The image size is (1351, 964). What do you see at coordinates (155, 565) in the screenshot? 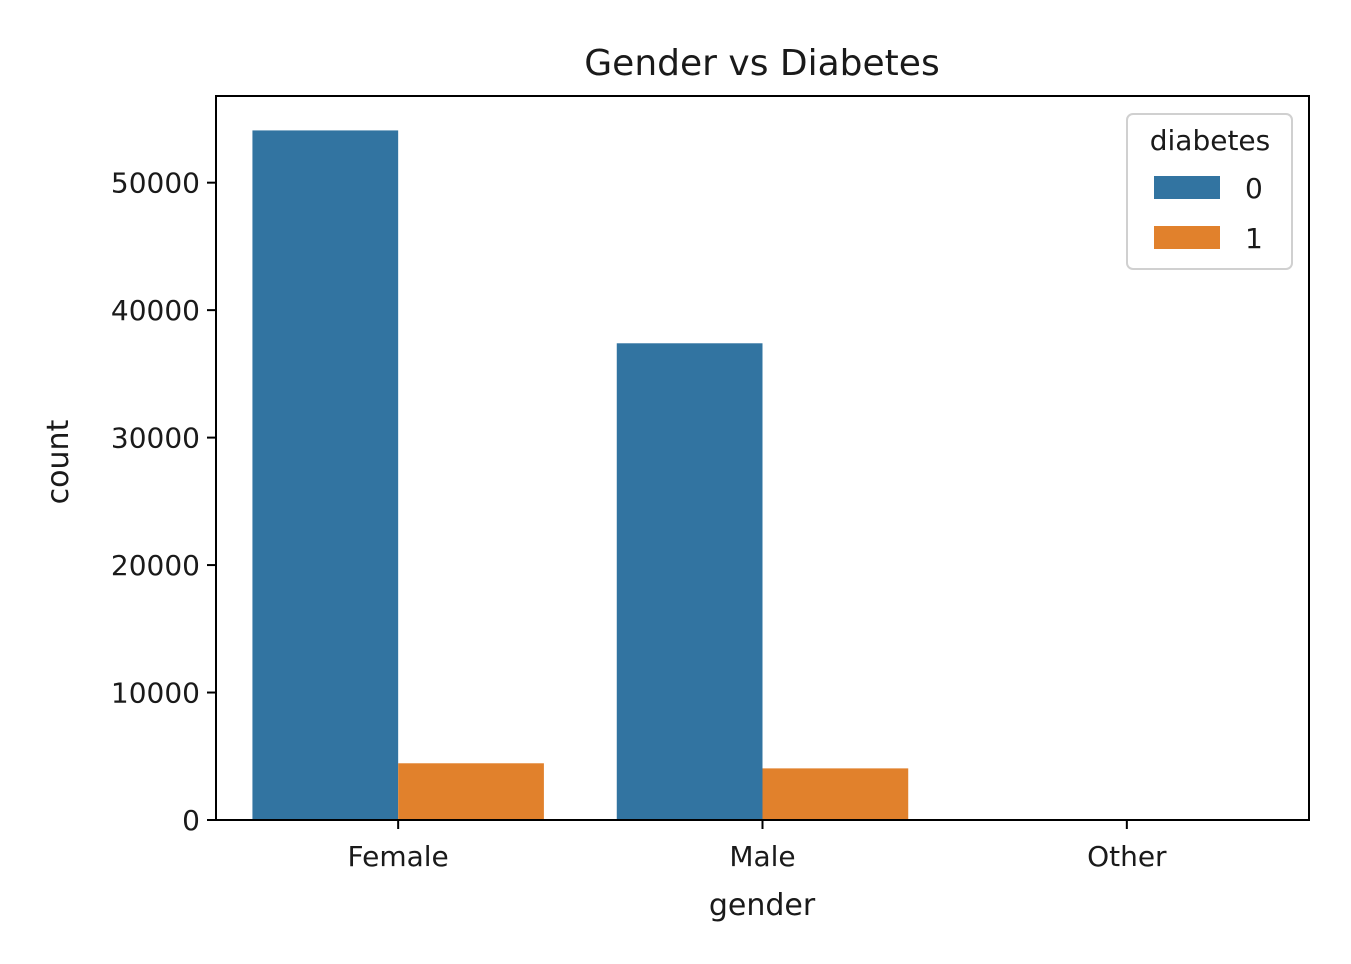
I see `y-tick-label: 20000` at bounding box center [155, 565].